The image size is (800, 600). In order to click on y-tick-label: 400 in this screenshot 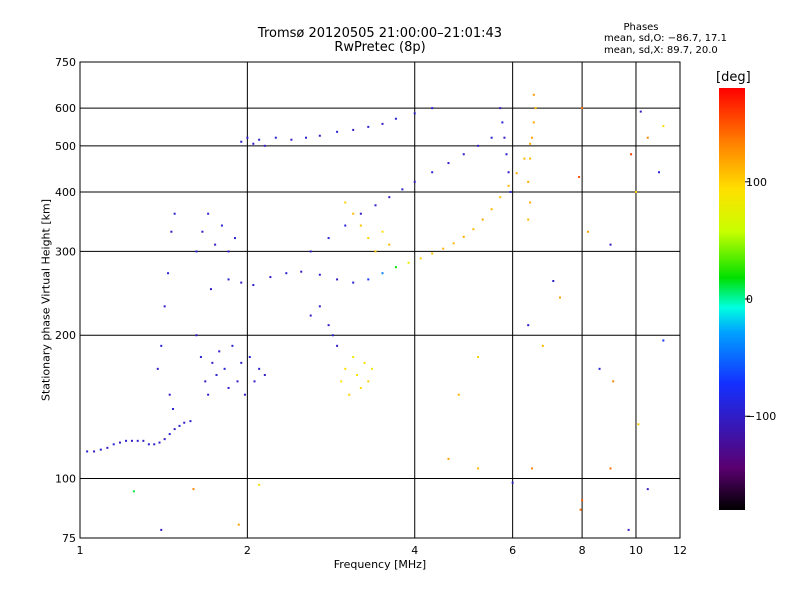, I will do `click(65, 192)`.